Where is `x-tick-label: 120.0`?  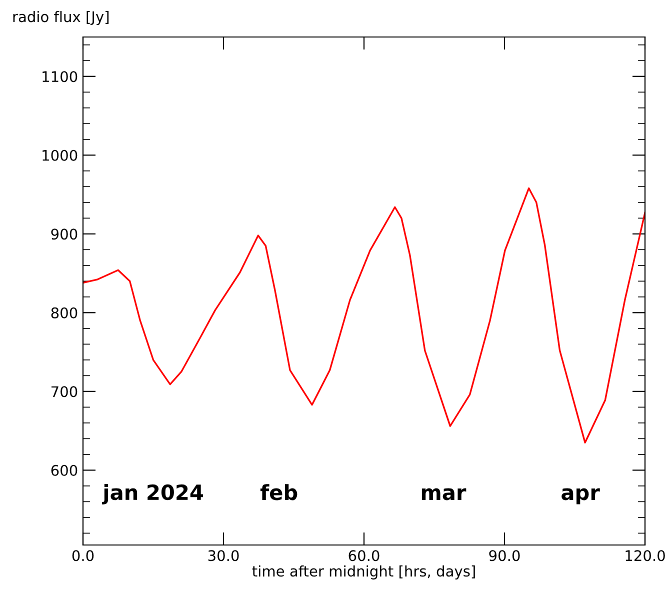 x-tick-label: 120.0 is located at coordinates (645, 556).